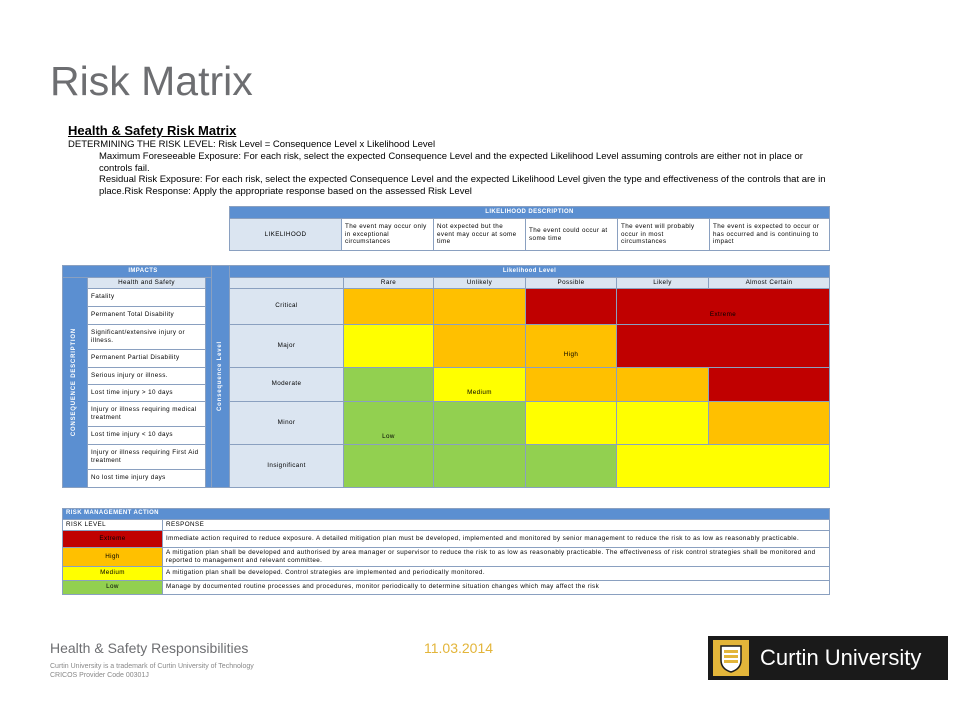 The image size is (960, 720). What do you see at coordinates (286, 465) in the screenshot?
I see `row-insignificant: Insignificant` at bounding box center [286, 465].